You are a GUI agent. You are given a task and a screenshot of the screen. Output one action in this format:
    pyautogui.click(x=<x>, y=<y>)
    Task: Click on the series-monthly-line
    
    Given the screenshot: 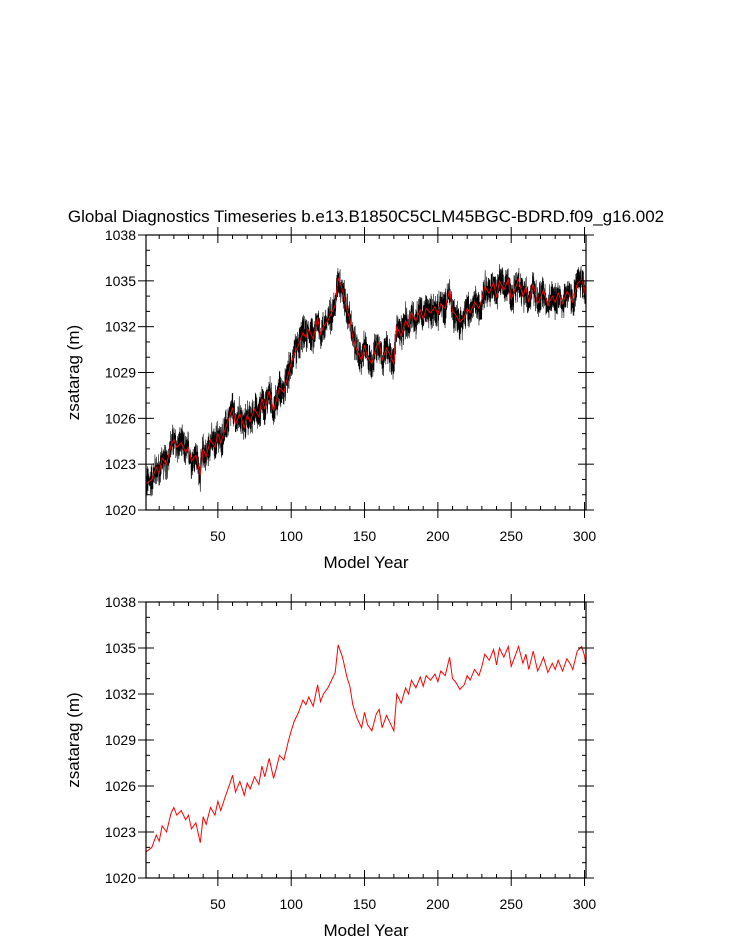 What is the action you would take?
    pyautogui.click(x=366, y=380)
    